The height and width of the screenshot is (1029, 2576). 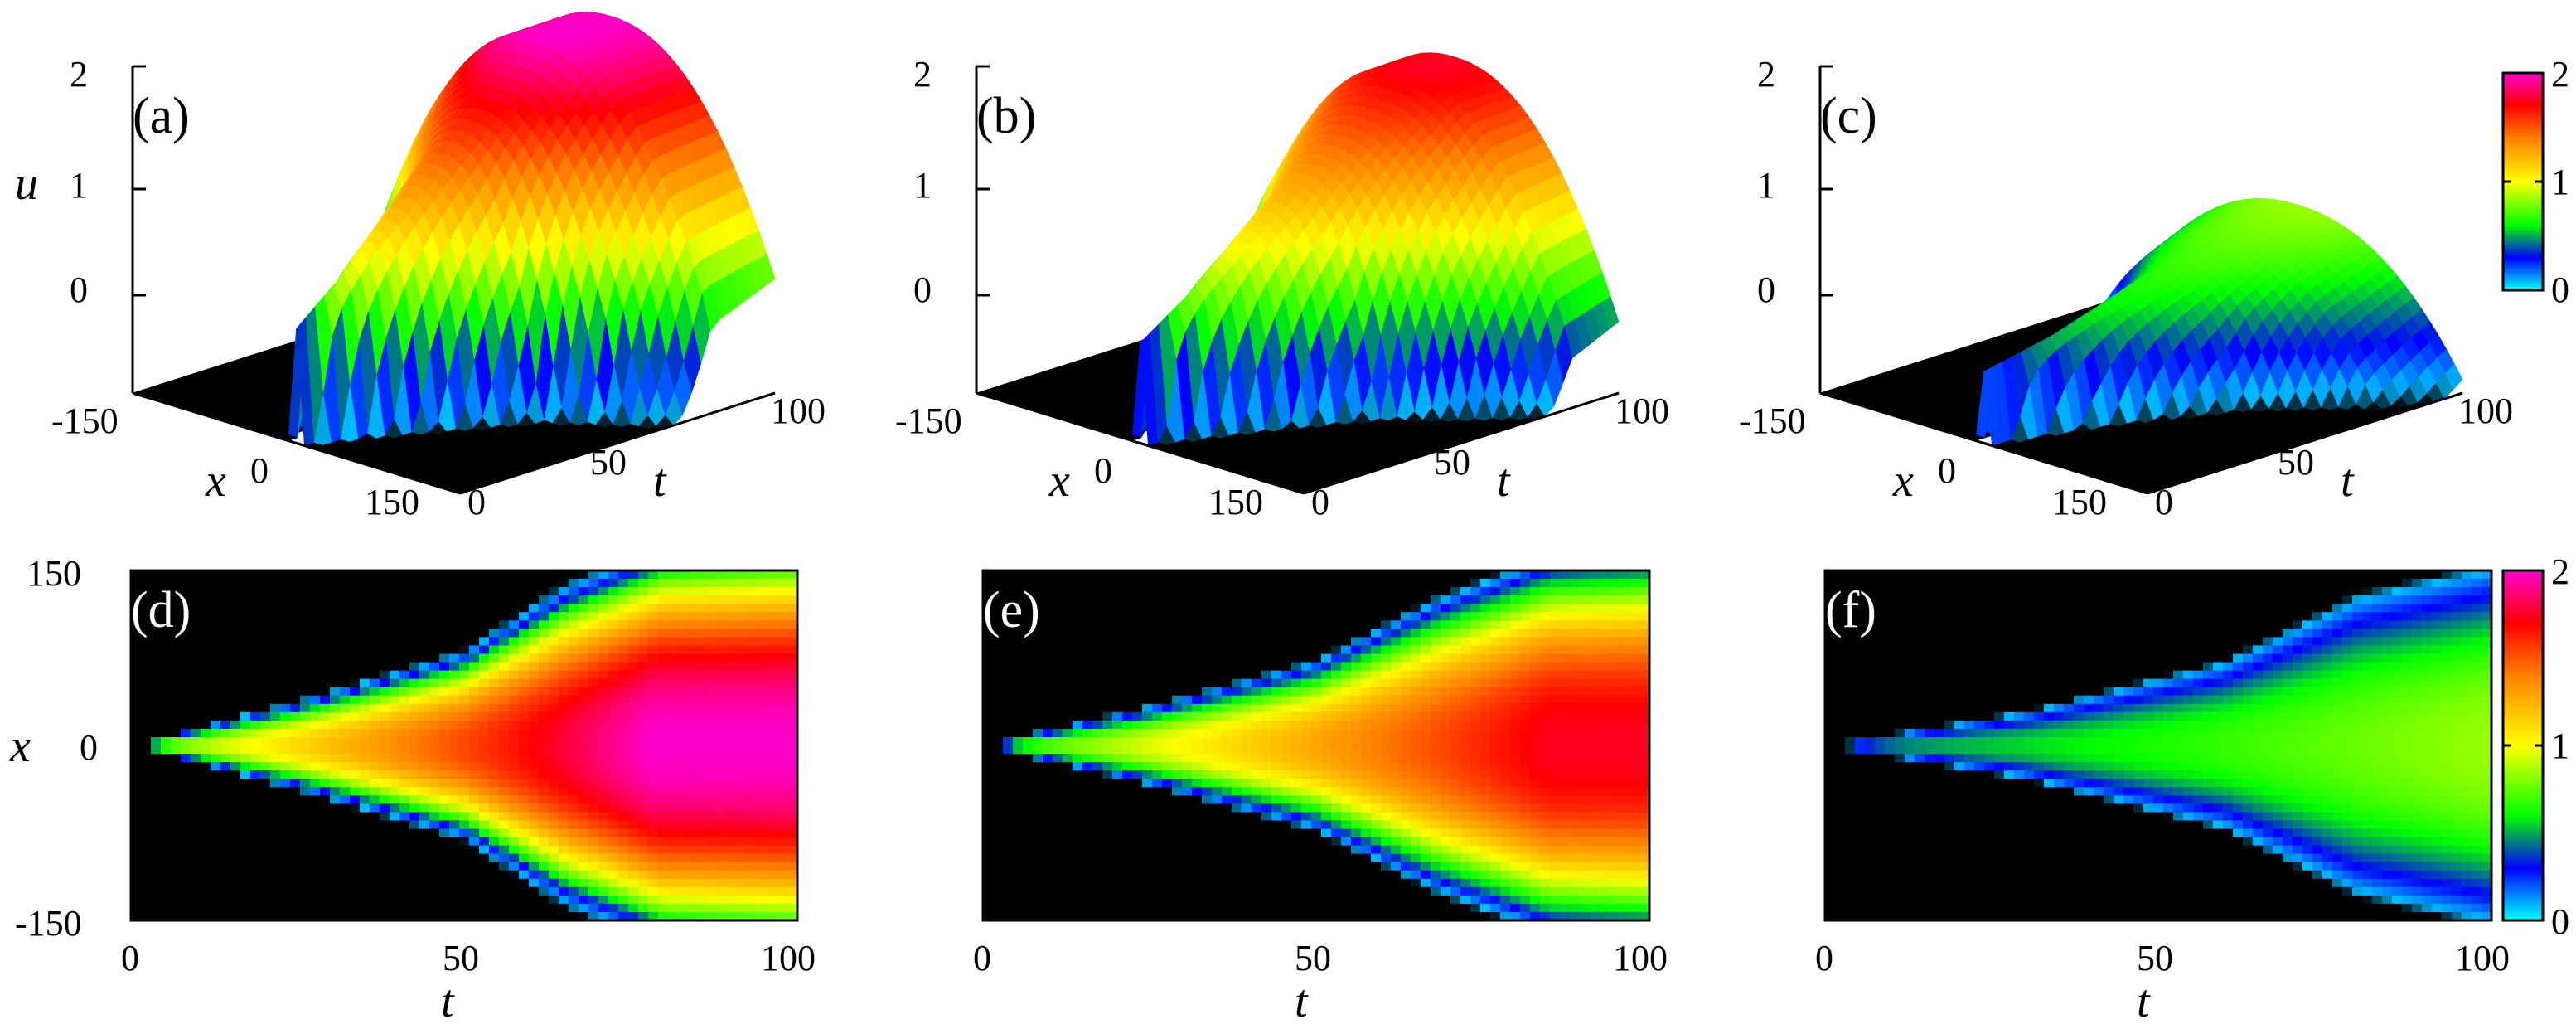 What do you see at coordinates (79, 74) in the screenshot?
I see `u-tick-label: 2` at bounding box center [79, 74].